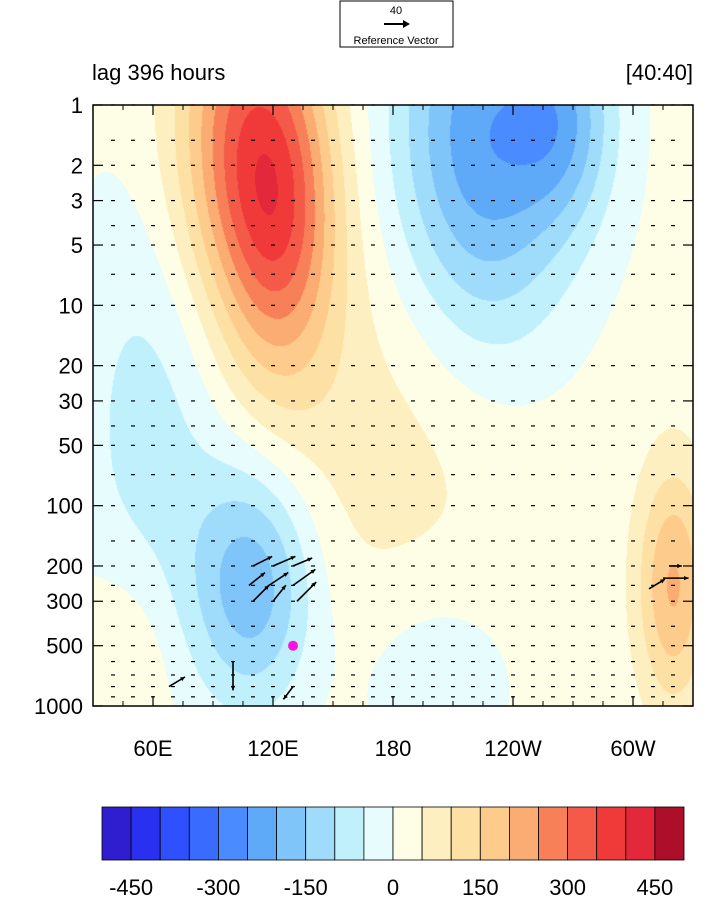  I want to click on reference-vector-magnitude: 40, so click(396, 11).